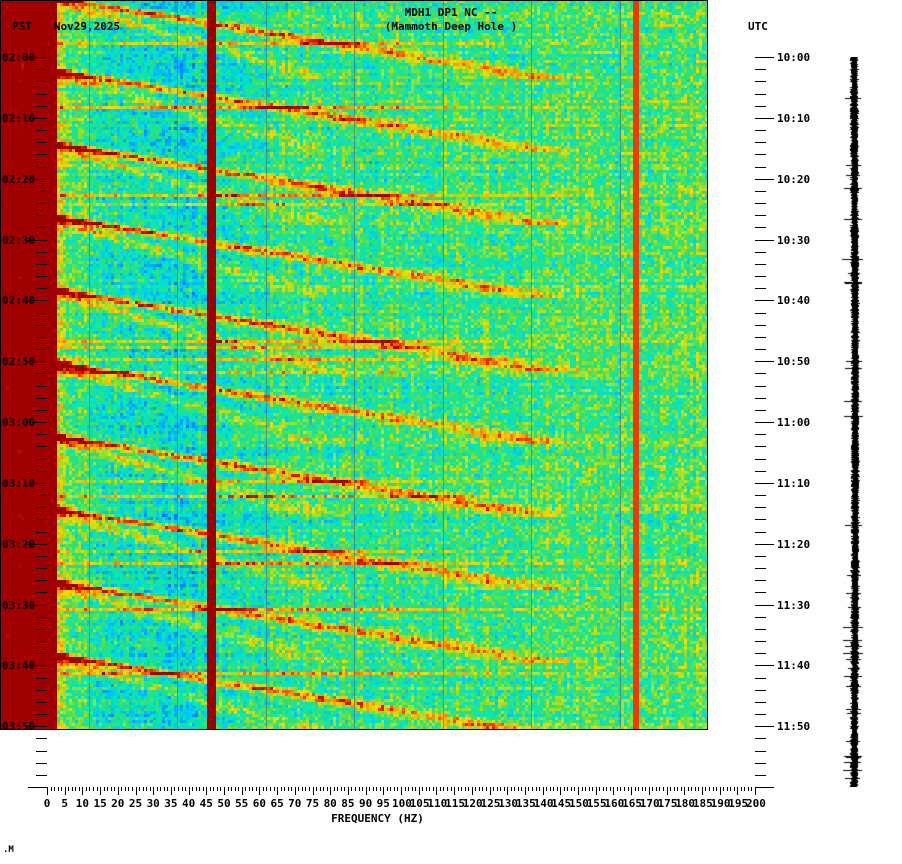  What do you see at coordinates (8, 850) in the screenshot?
I see `corner-artifact-mark: .M` at bounding box center [8, 850].